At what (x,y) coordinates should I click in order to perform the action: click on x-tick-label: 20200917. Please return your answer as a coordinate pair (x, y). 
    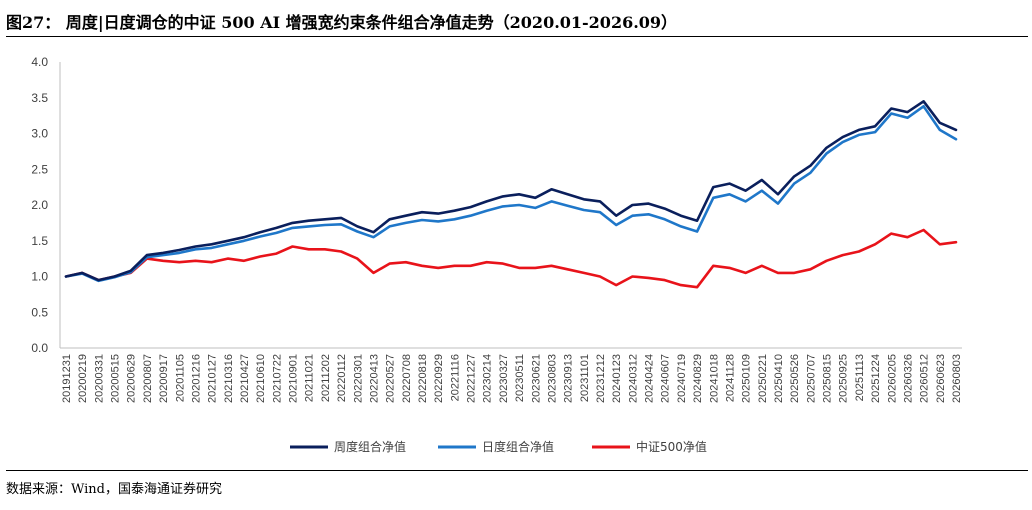
    Looking at the image, I should click on (164, 378).